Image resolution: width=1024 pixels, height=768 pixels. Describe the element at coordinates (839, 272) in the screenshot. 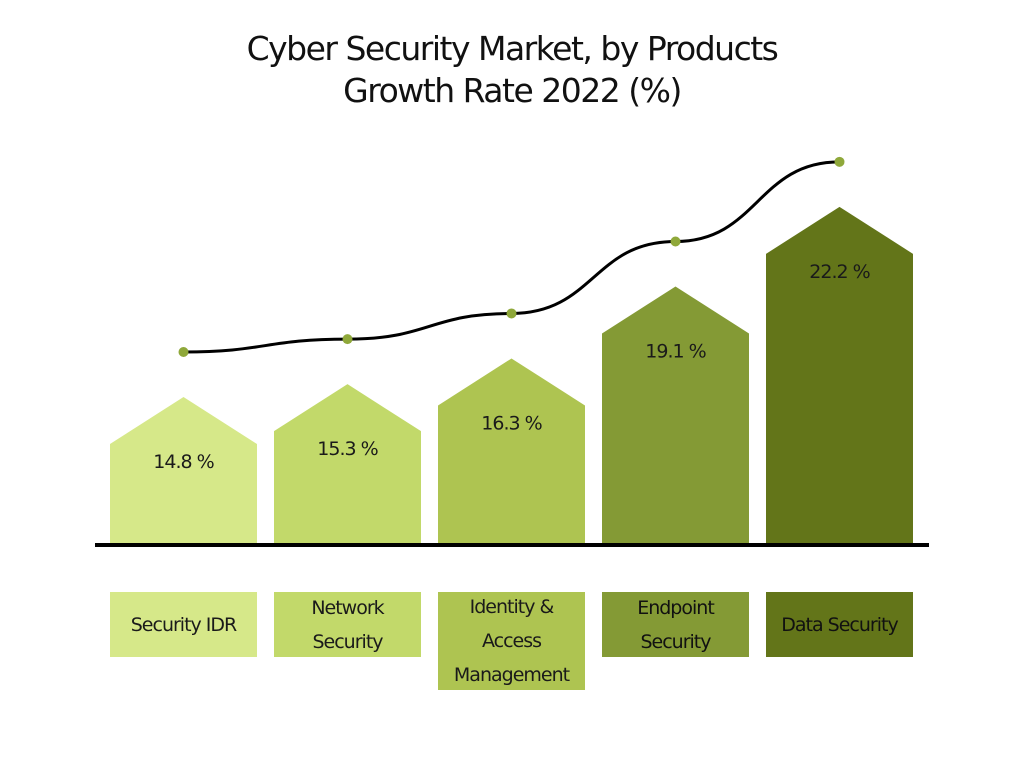

I see `value-label: 22.2 %` at that location.